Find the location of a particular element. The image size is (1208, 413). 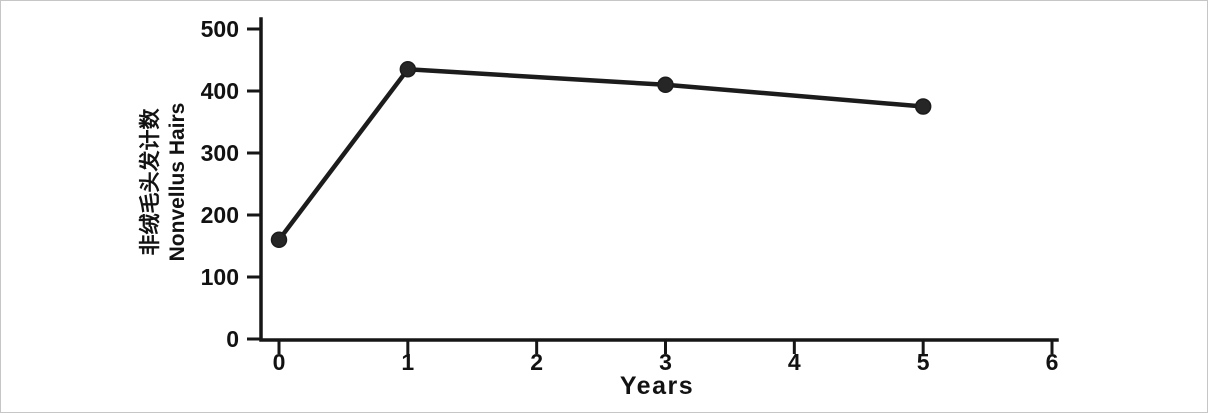

y-tick-label: 200 is located at coordinates (220, 215).